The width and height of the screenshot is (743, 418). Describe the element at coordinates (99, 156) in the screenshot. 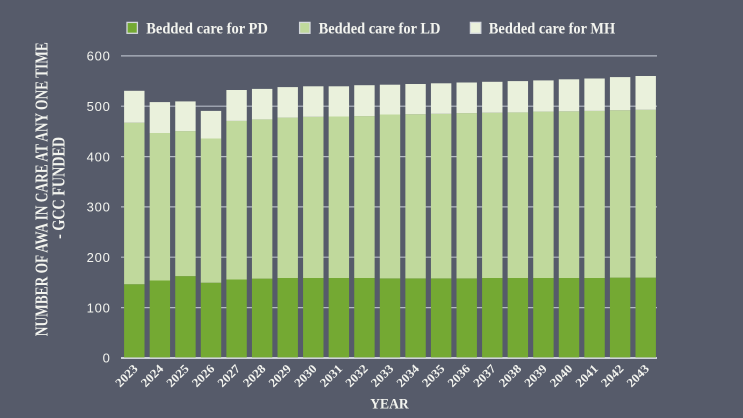

I see `svg-text: 400` at that location.